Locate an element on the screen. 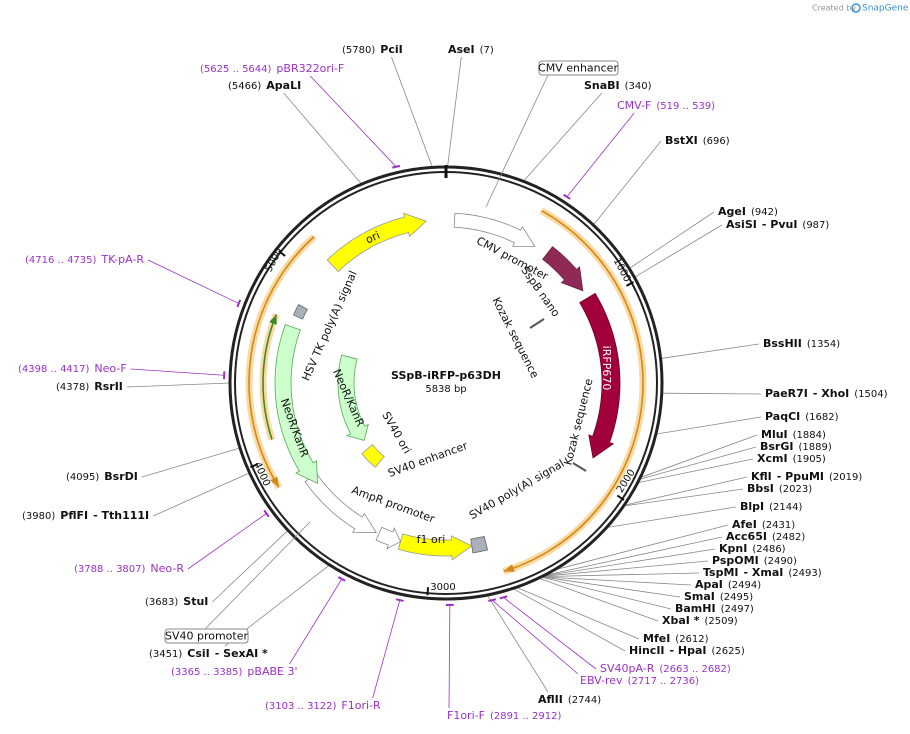  orf-head is located at coordinates (509, 568).